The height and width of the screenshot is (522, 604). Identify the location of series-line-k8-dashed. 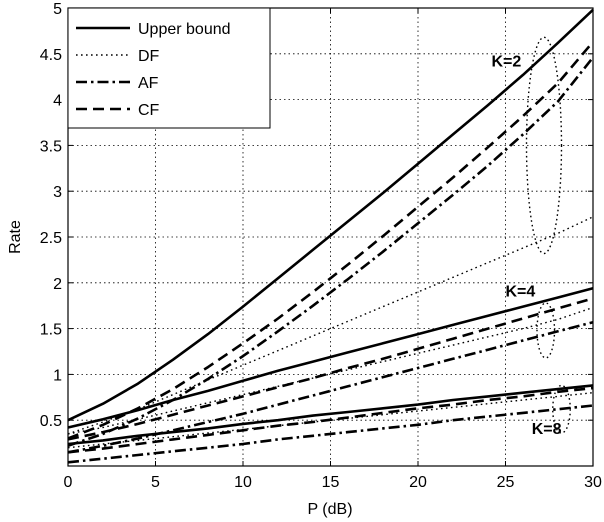
(330, 420).